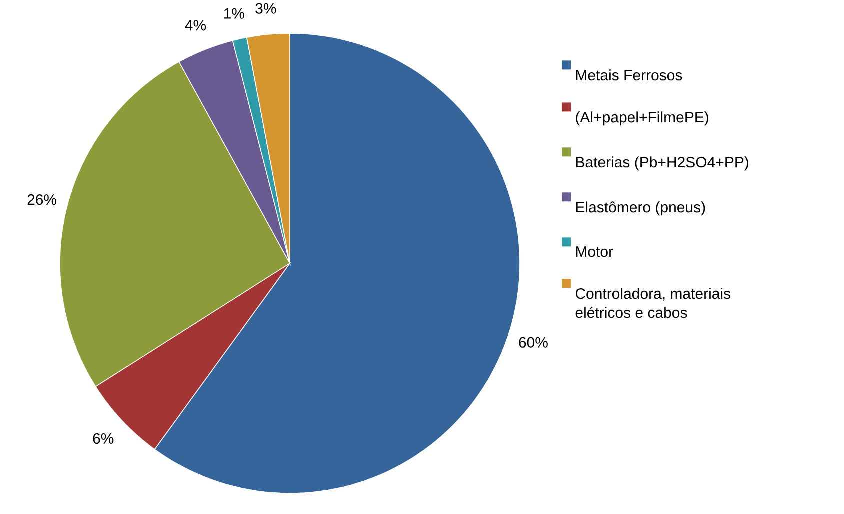  What do you see at coordinates (234, 13) in the screenshot?
I see `data-label: 1%` at bounding box center [234, 13].